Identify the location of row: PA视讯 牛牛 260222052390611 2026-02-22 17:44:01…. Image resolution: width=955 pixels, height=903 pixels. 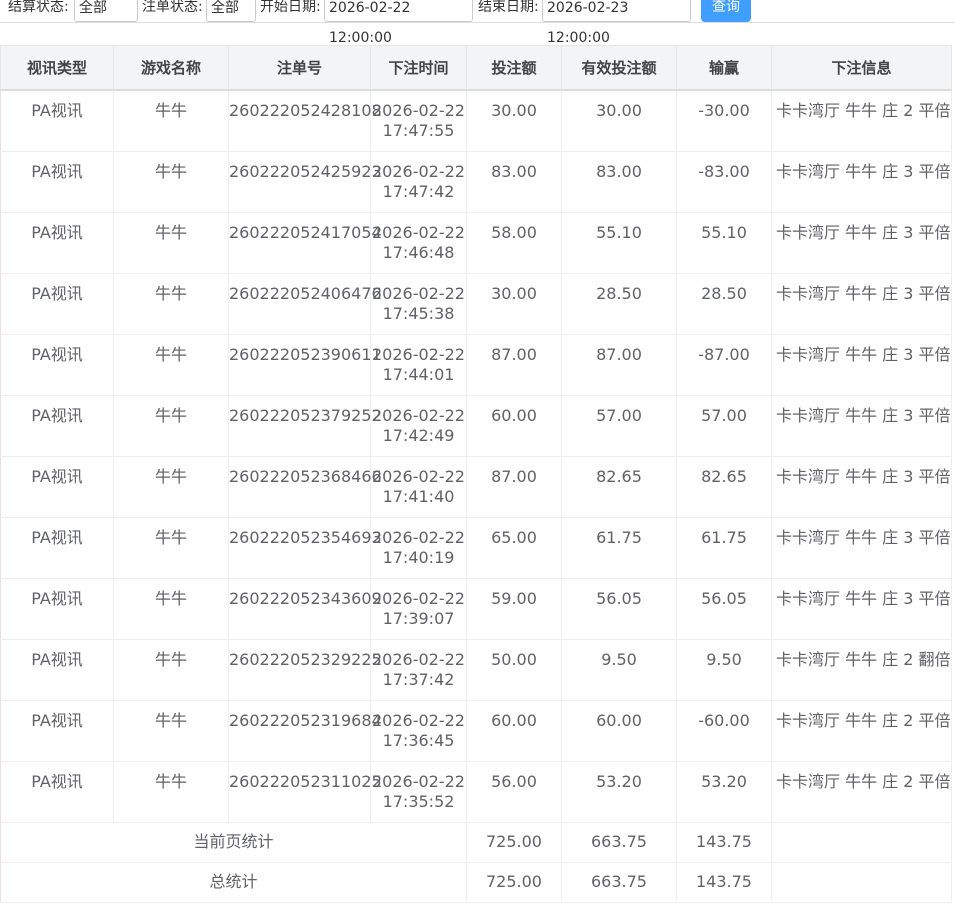
(476, 364).